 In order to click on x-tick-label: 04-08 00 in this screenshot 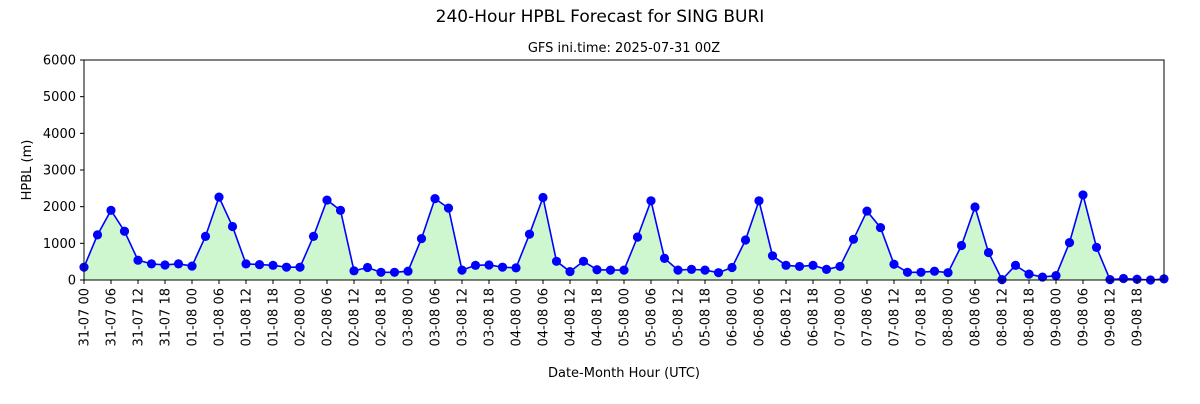, I will do `click(517, 317)`.